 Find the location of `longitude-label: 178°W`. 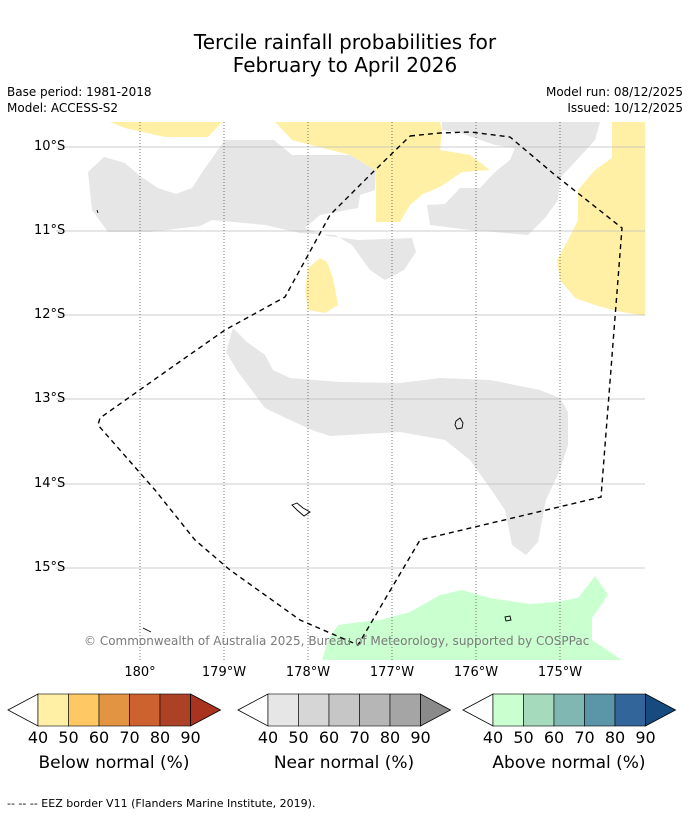

longitude-label: 178°W is located at coordinates (308, 672).